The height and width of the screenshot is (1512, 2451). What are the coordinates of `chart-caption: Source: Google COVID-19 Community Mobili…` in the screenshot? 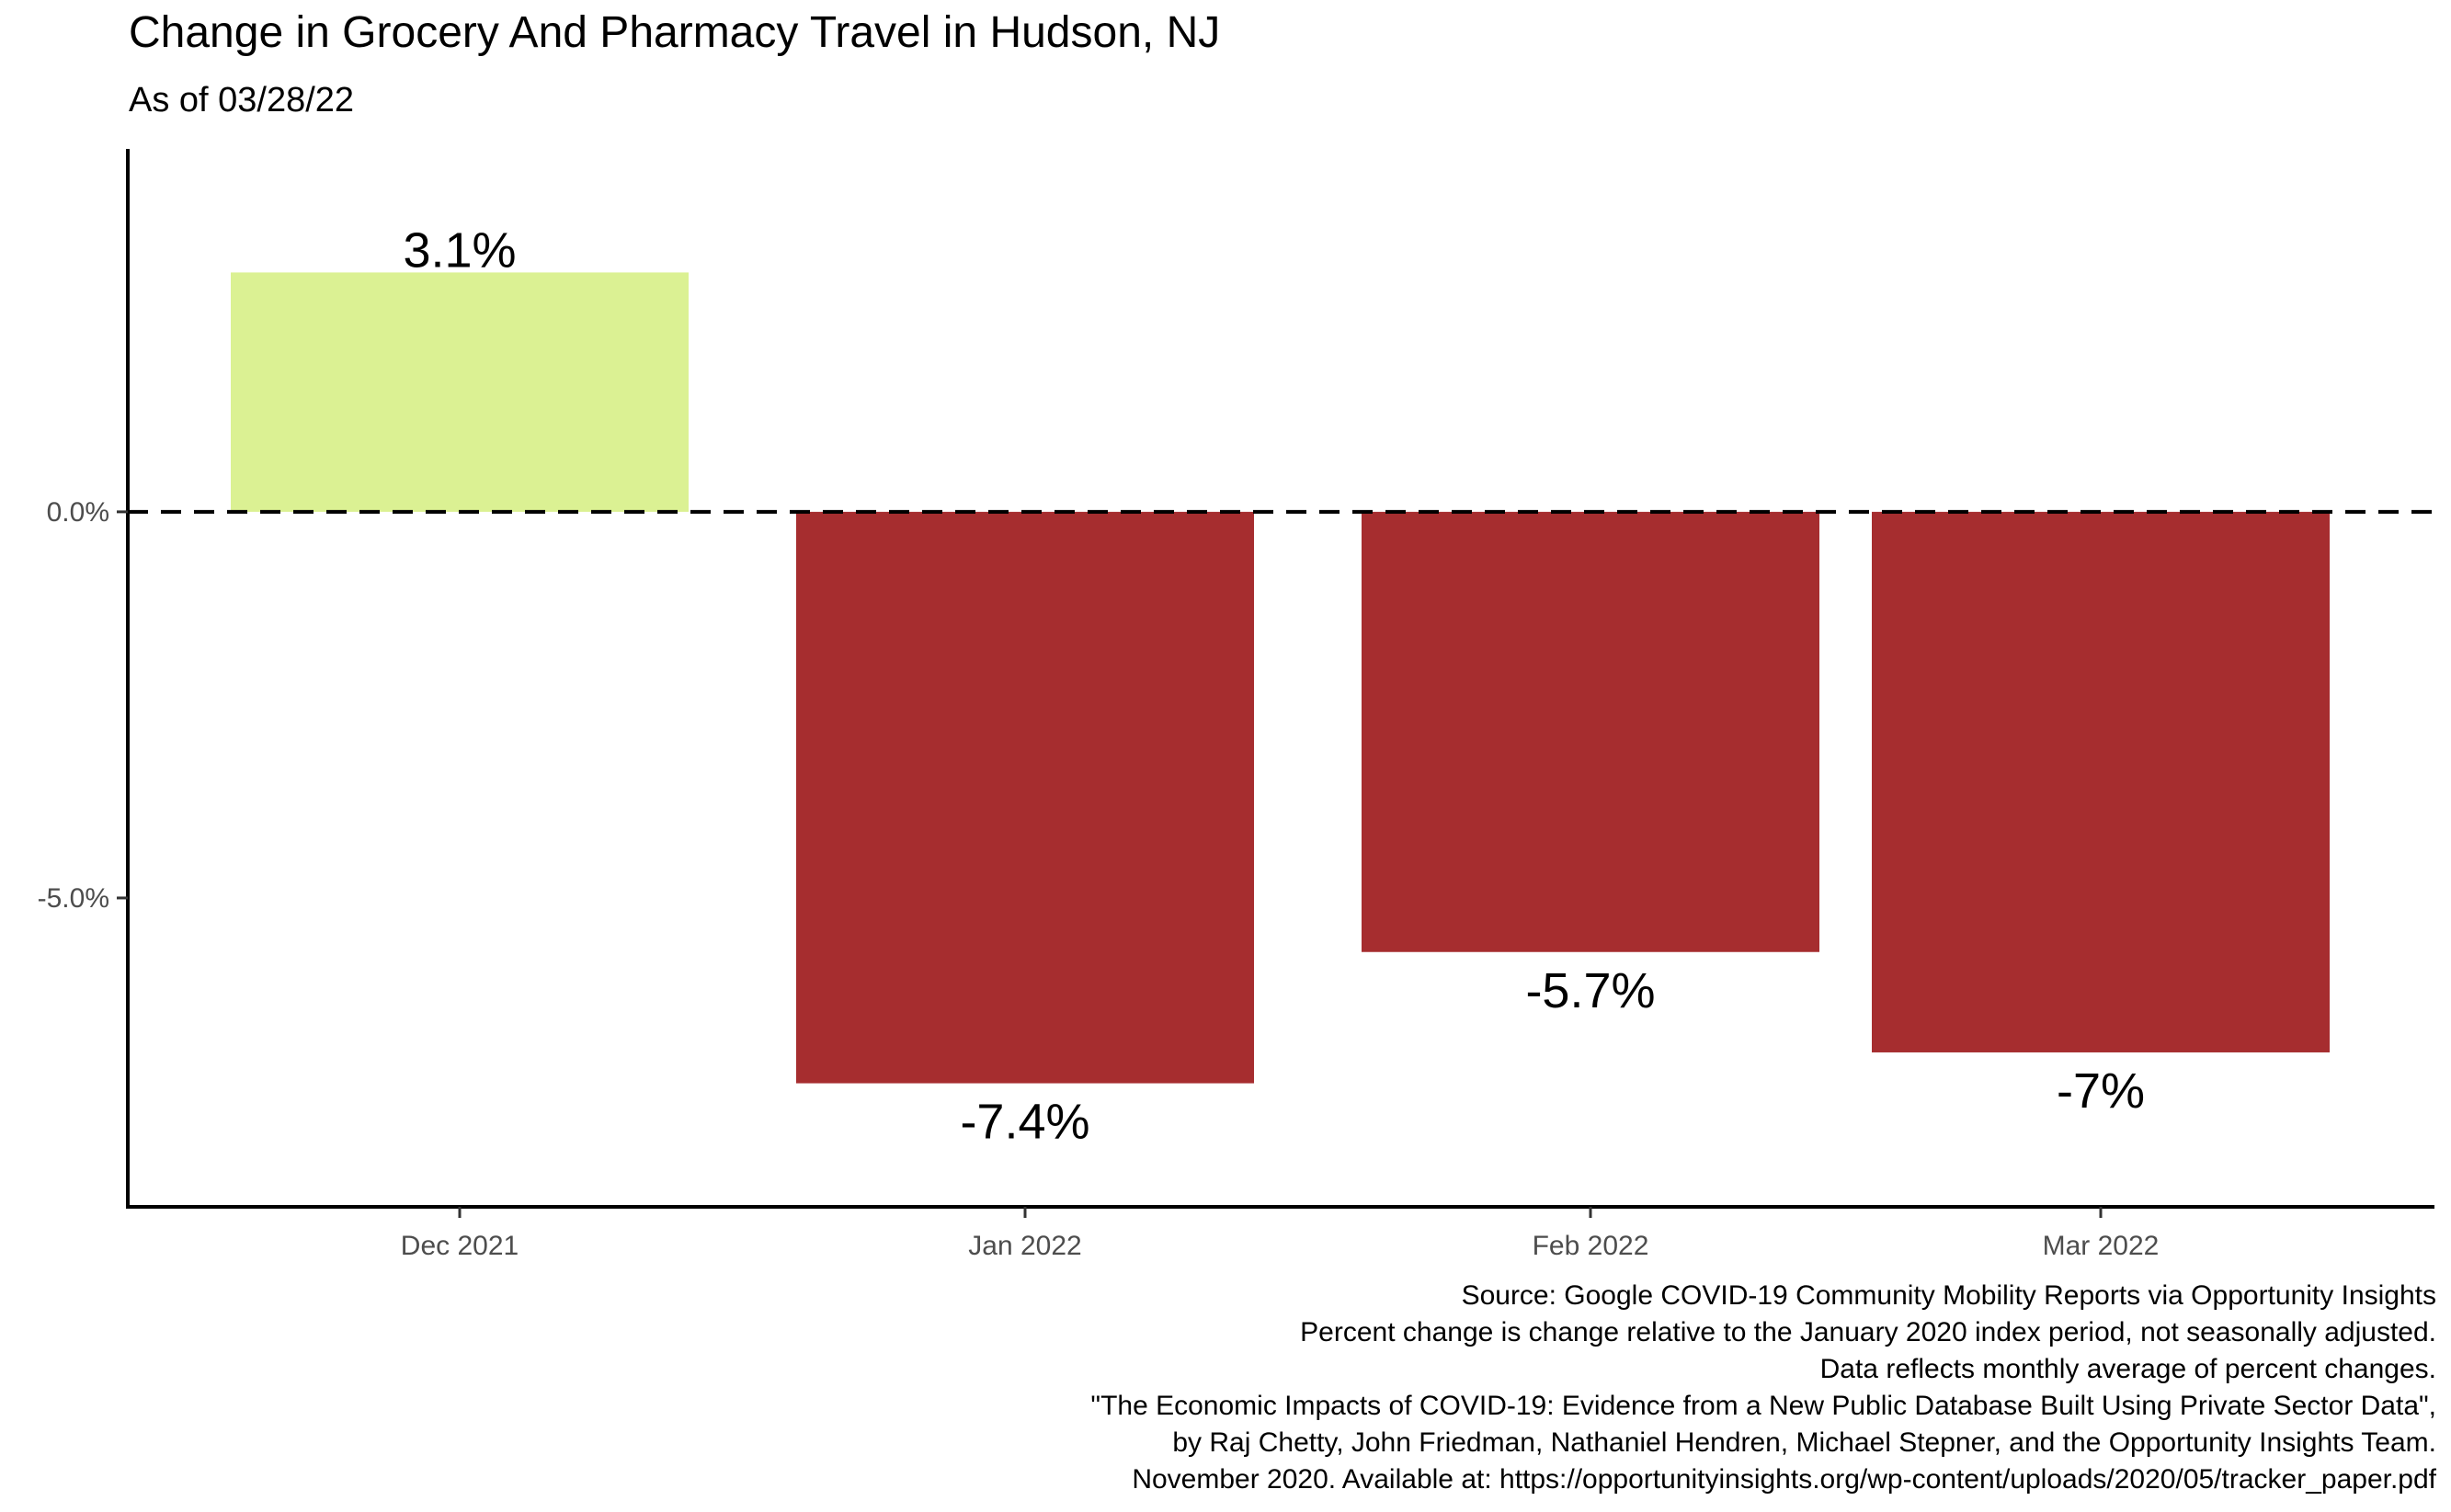 It's located at (1763, 1388).